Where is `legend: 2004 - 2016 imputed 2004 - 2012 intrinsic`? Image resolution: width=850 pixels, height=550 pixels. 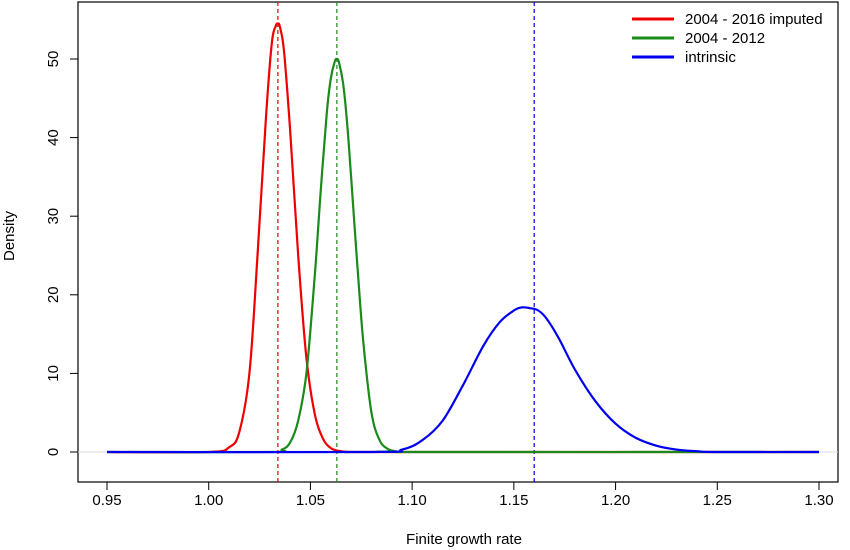 legend: 2004 - 2016 imputed 2004 - 2012 intrinsic is located at coordinates (727, 38).